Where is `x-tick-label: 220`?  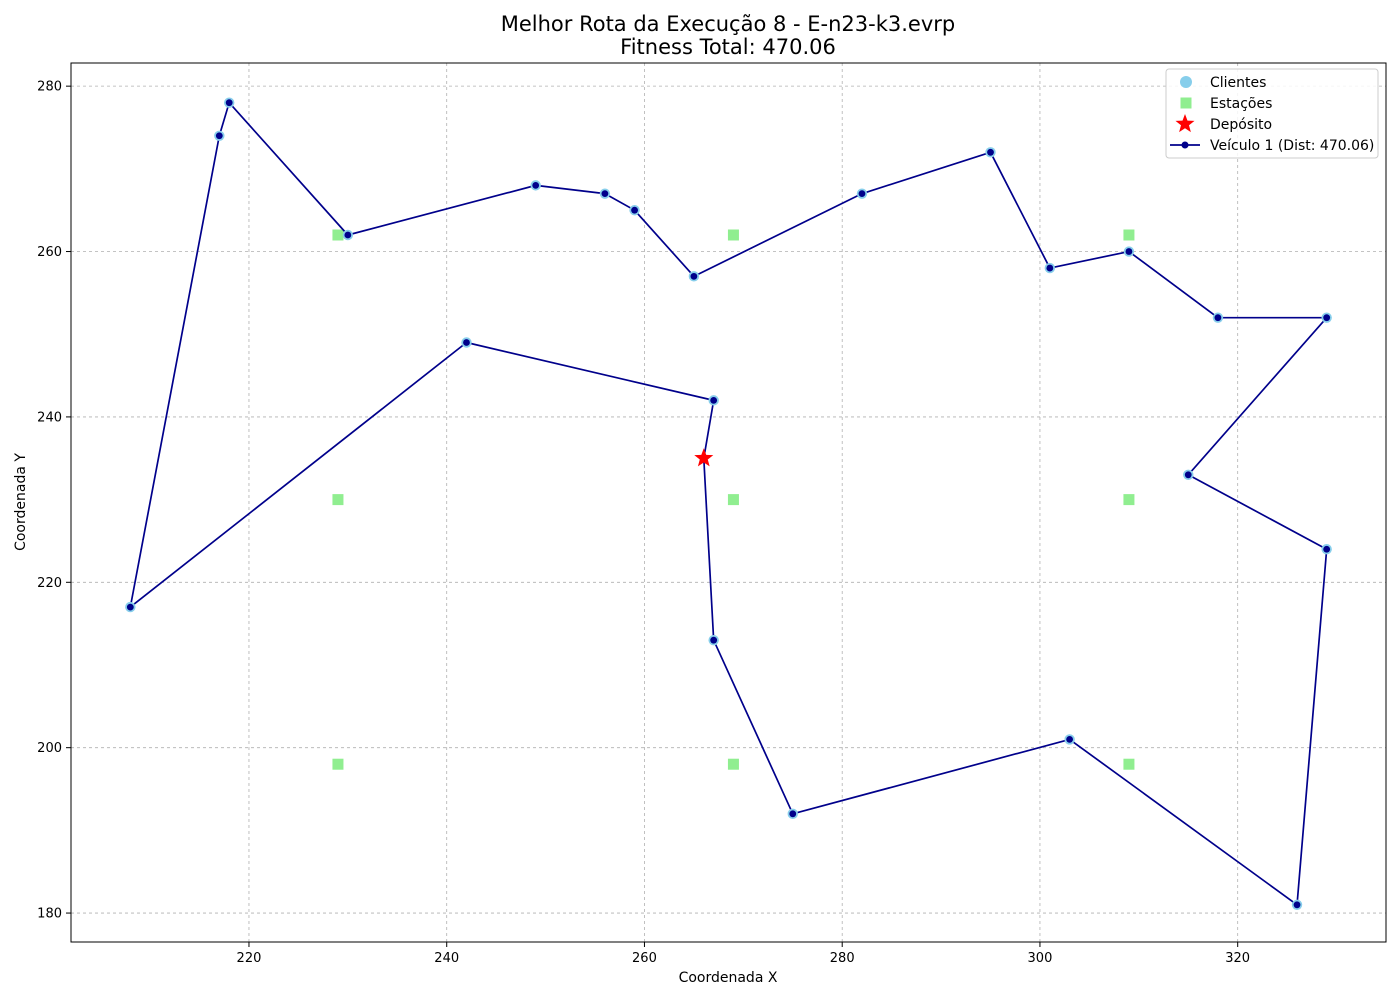 x-tick-label: 220 is located at coordinates (249, 958).